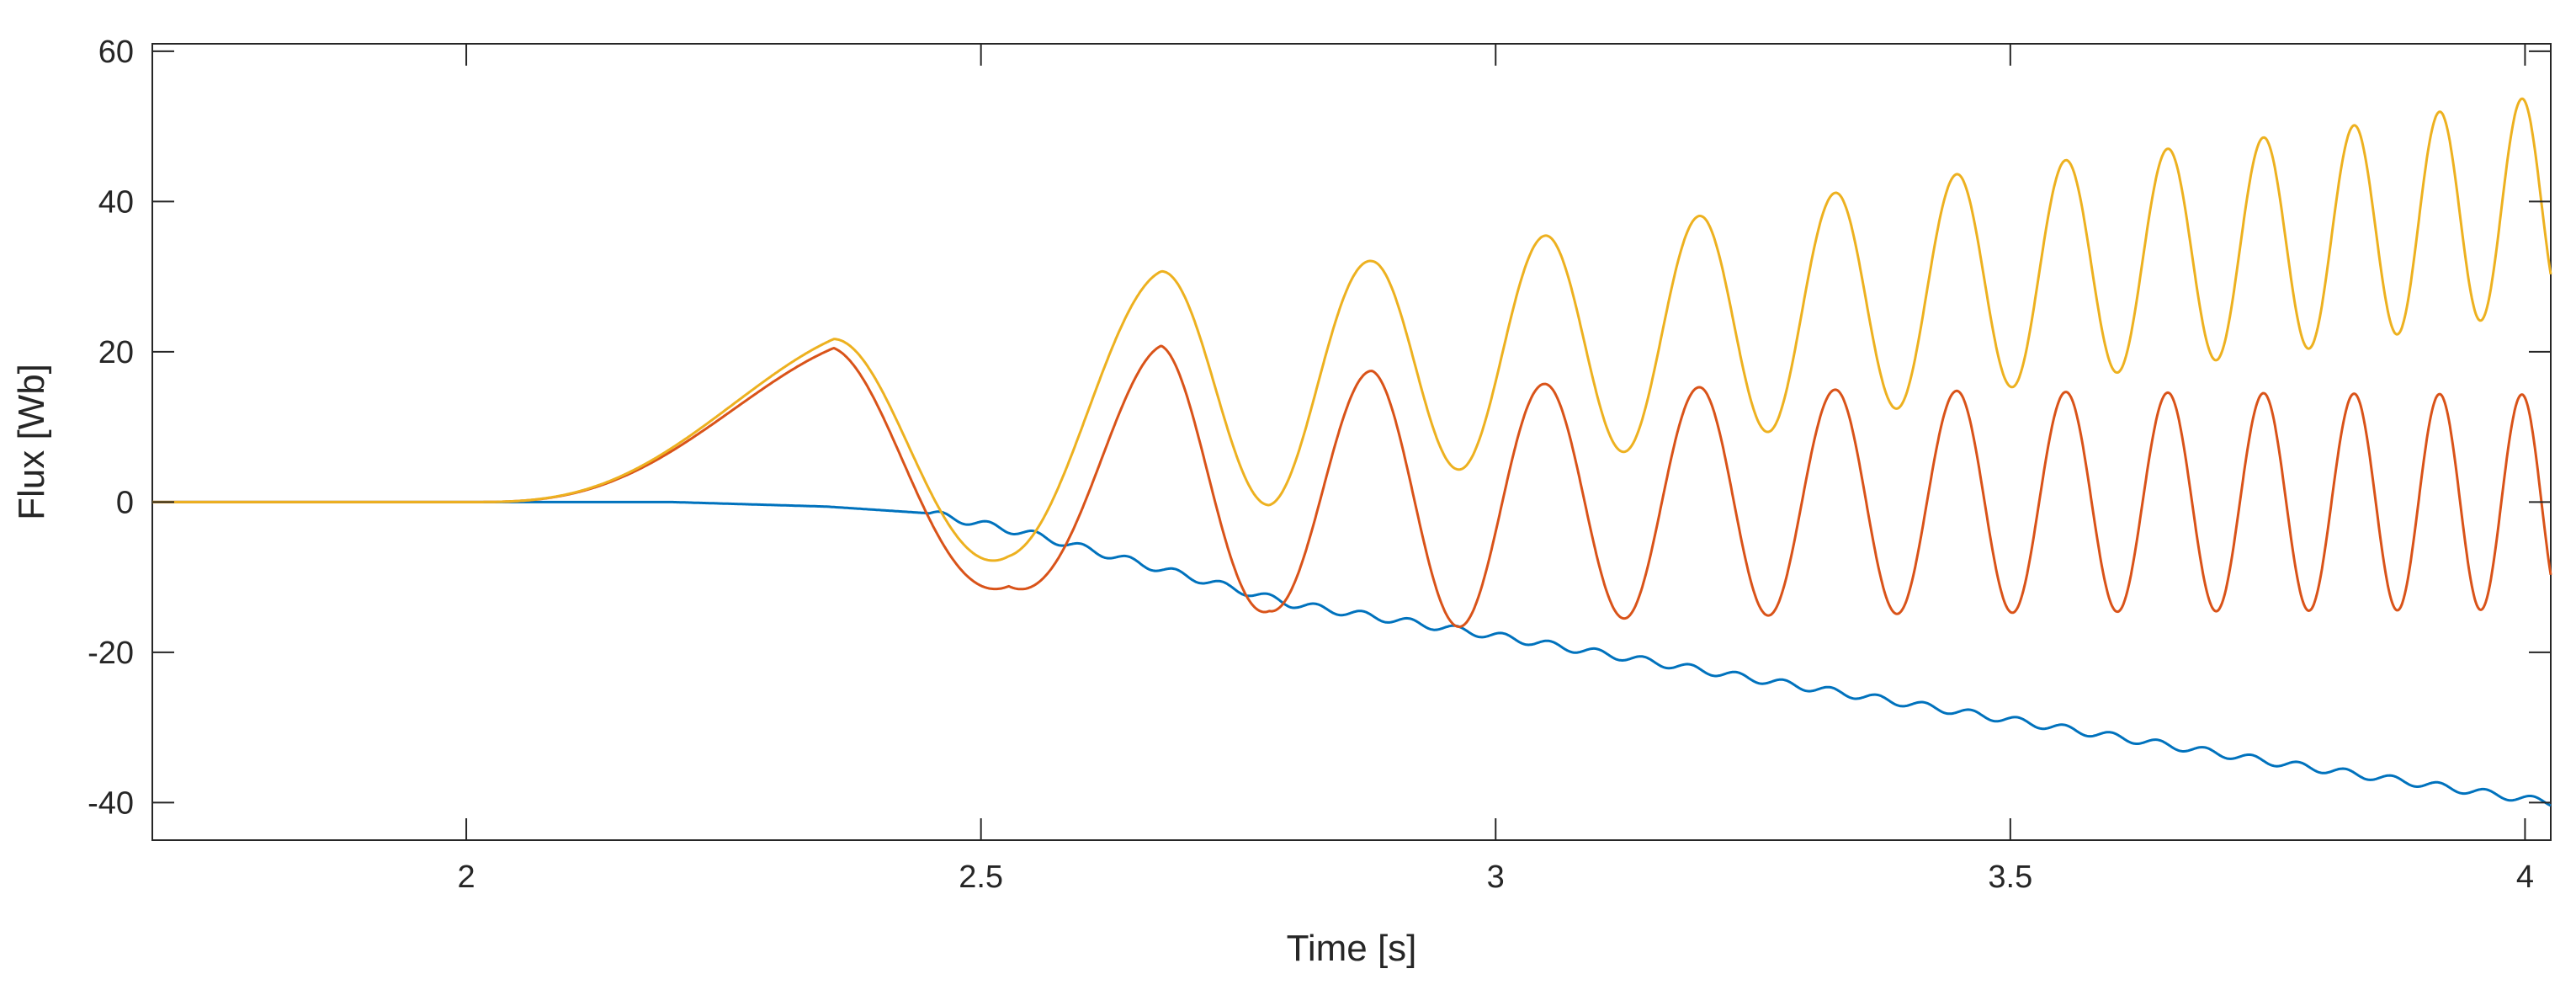  I want to click on y-tick-label: -20, so click(111, 654).